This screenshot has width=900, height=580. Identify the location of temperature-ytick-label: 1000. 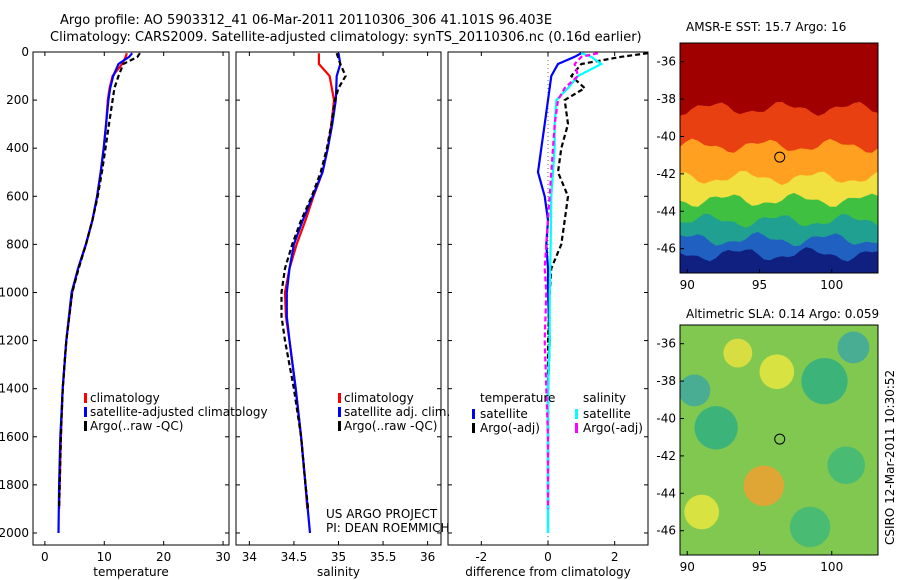
(14, 292).